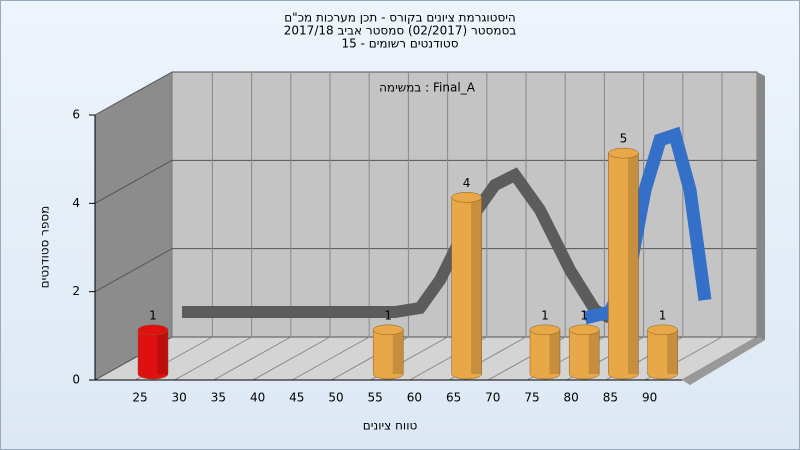  Describe the element at coordinates (133, 226) in the screenshot. I see `left-wall` at that location.